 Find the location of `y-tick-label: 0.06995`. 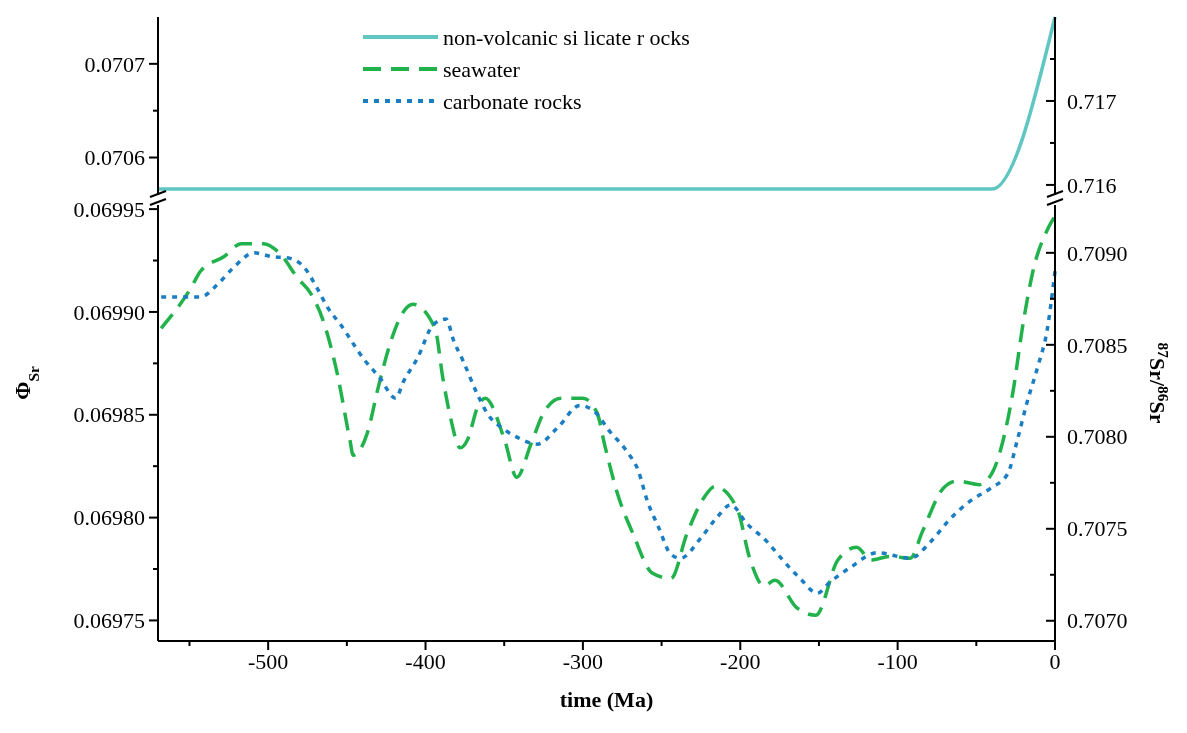

y-tick-label: 0.06995 is located at coordinates (109, 209).